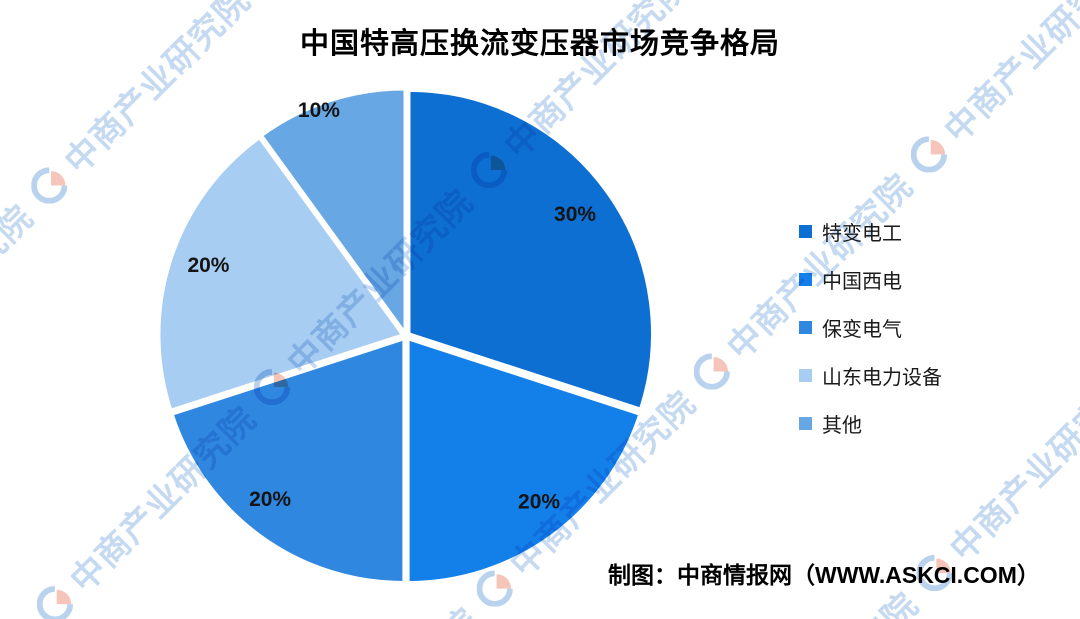 Image resolution: width=1080 pixels, height=619 pixels. What do you see at coordinates (539, 501) in the screenshot?
I see `slice-label-1: 20%` at bounding box center [539, 501].